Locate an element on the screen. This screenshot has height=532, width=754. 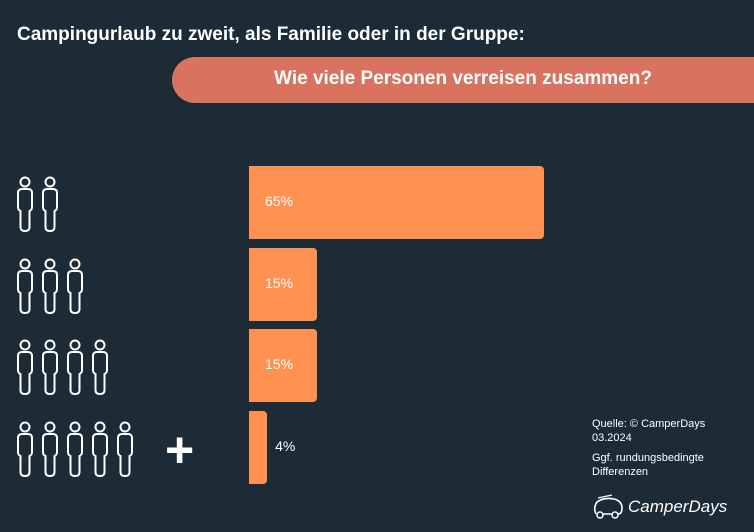
data-label: 65% is located at coordinates (279, 201).